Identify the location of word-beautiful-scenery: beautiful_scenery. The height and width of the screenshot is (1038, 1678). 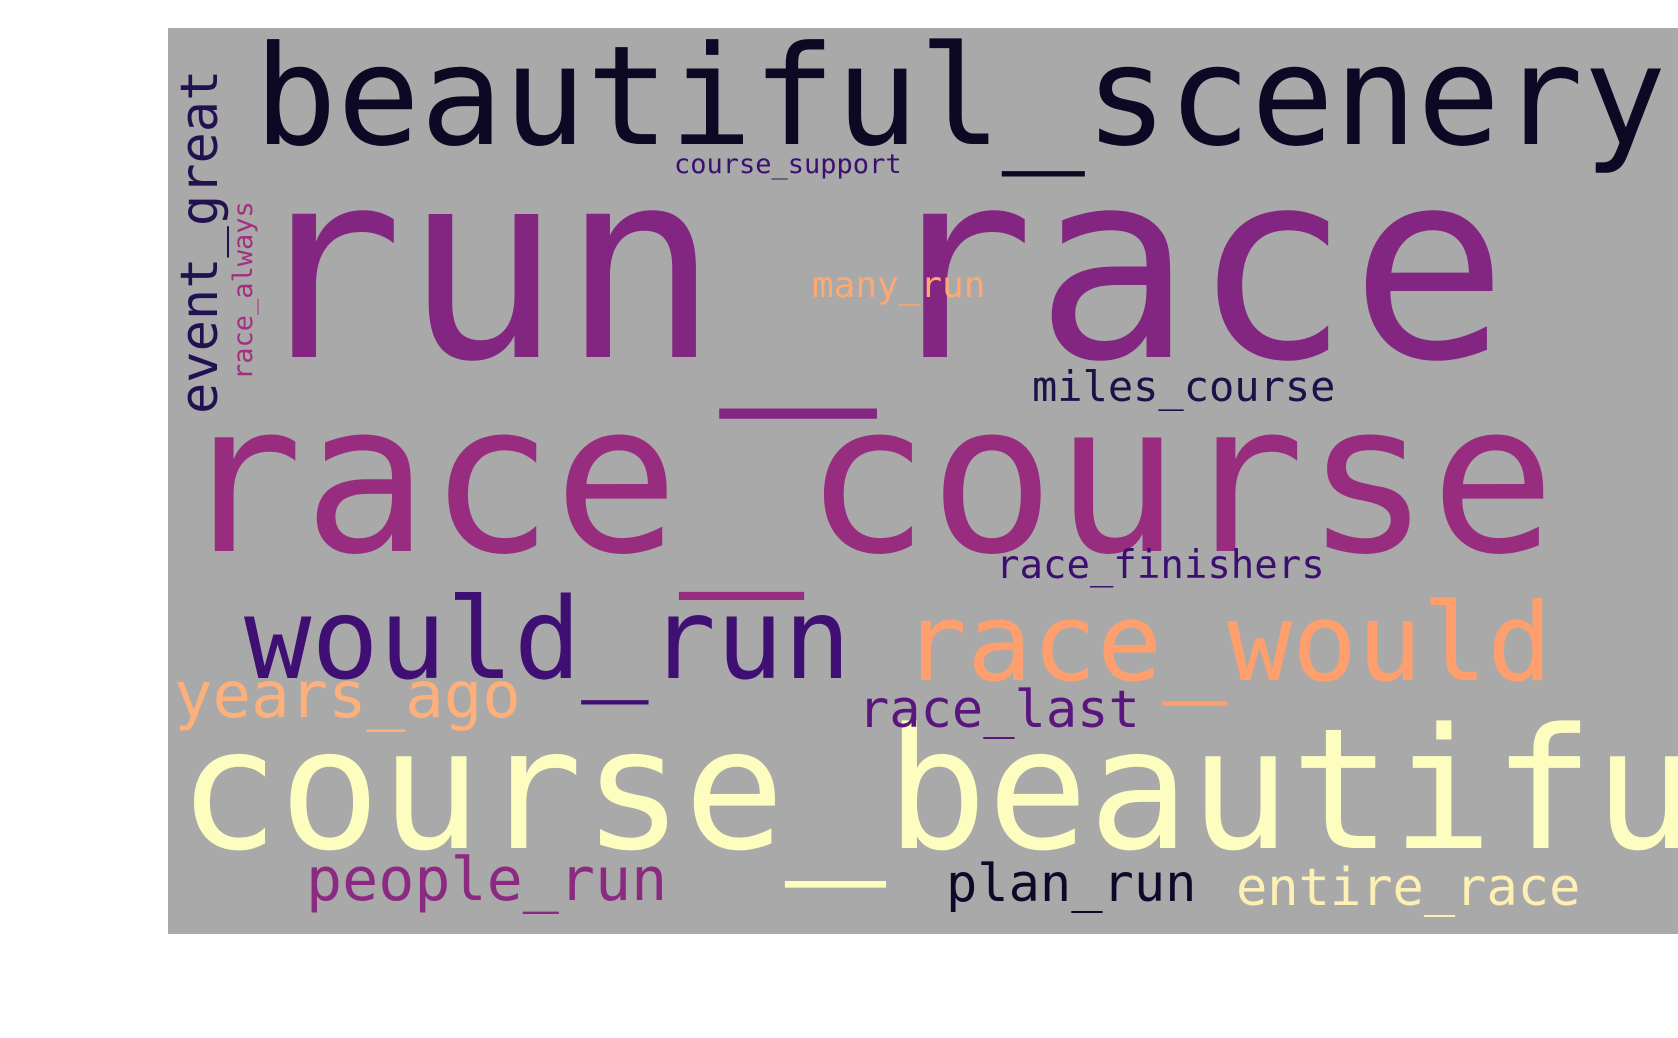
(960, 102).